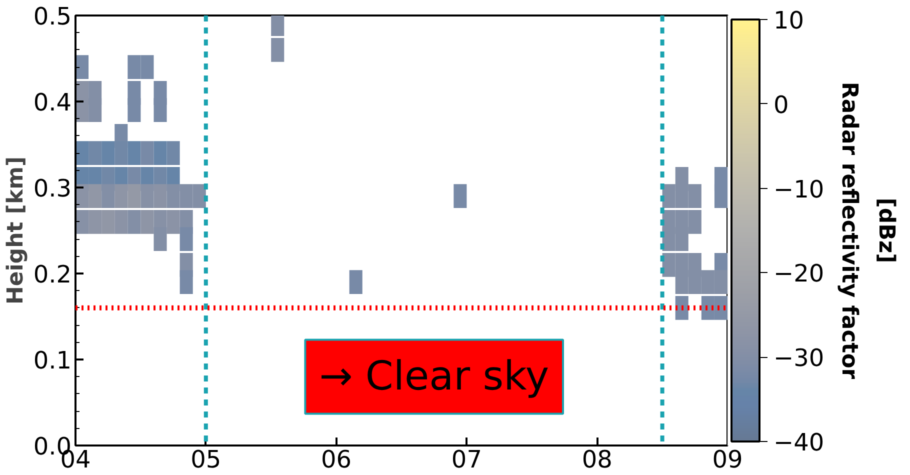  What do you see at coordinates (799, 358) in the screenshot?
I see `color-bar-label: −30` at bounding box center [799, 358].